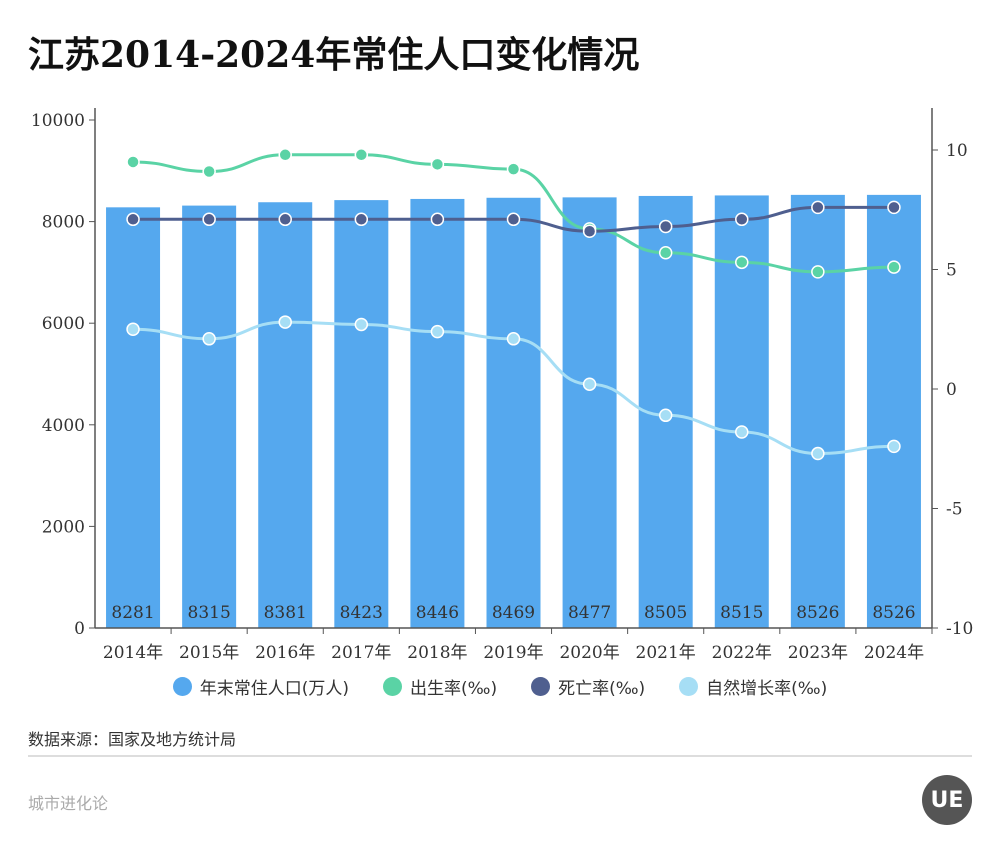 The width and height of the screenshot is (1000, 850). What do you see at coordinates (742, 653) in the screenshot?
I see `x-tick-label: 2022年` at bounding box center [742, 653].